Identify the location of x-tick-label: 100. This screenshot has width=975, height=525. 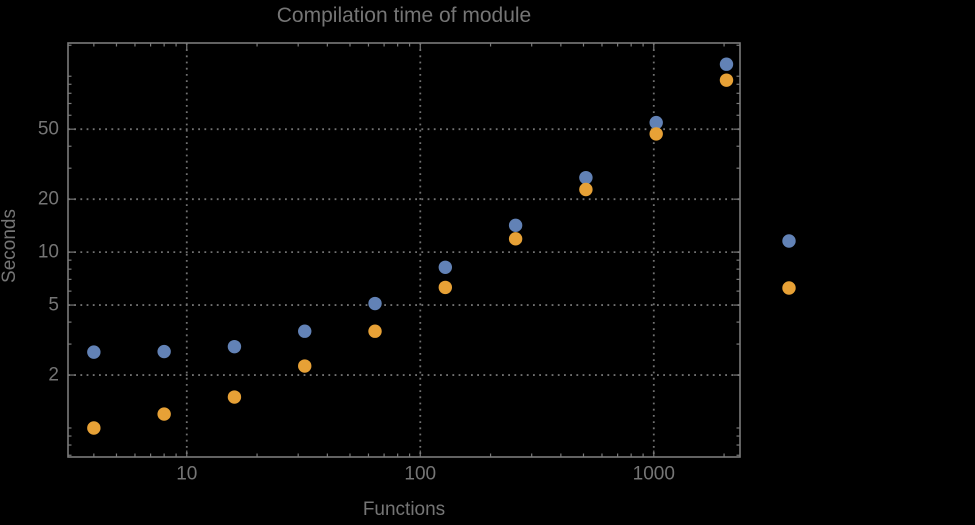
(420, 474).